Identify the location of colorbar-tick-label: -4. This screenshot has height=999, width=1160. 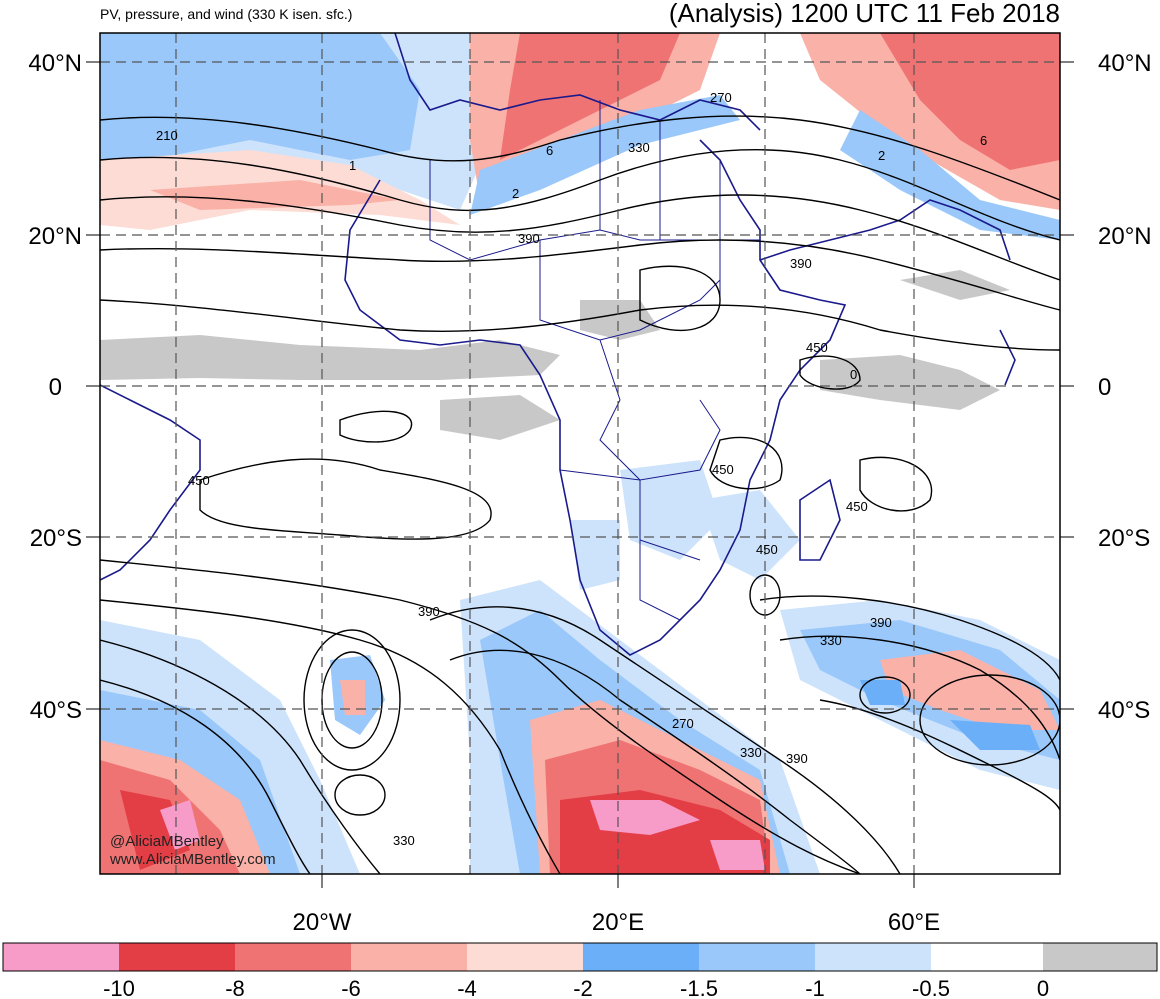
(467, 987).